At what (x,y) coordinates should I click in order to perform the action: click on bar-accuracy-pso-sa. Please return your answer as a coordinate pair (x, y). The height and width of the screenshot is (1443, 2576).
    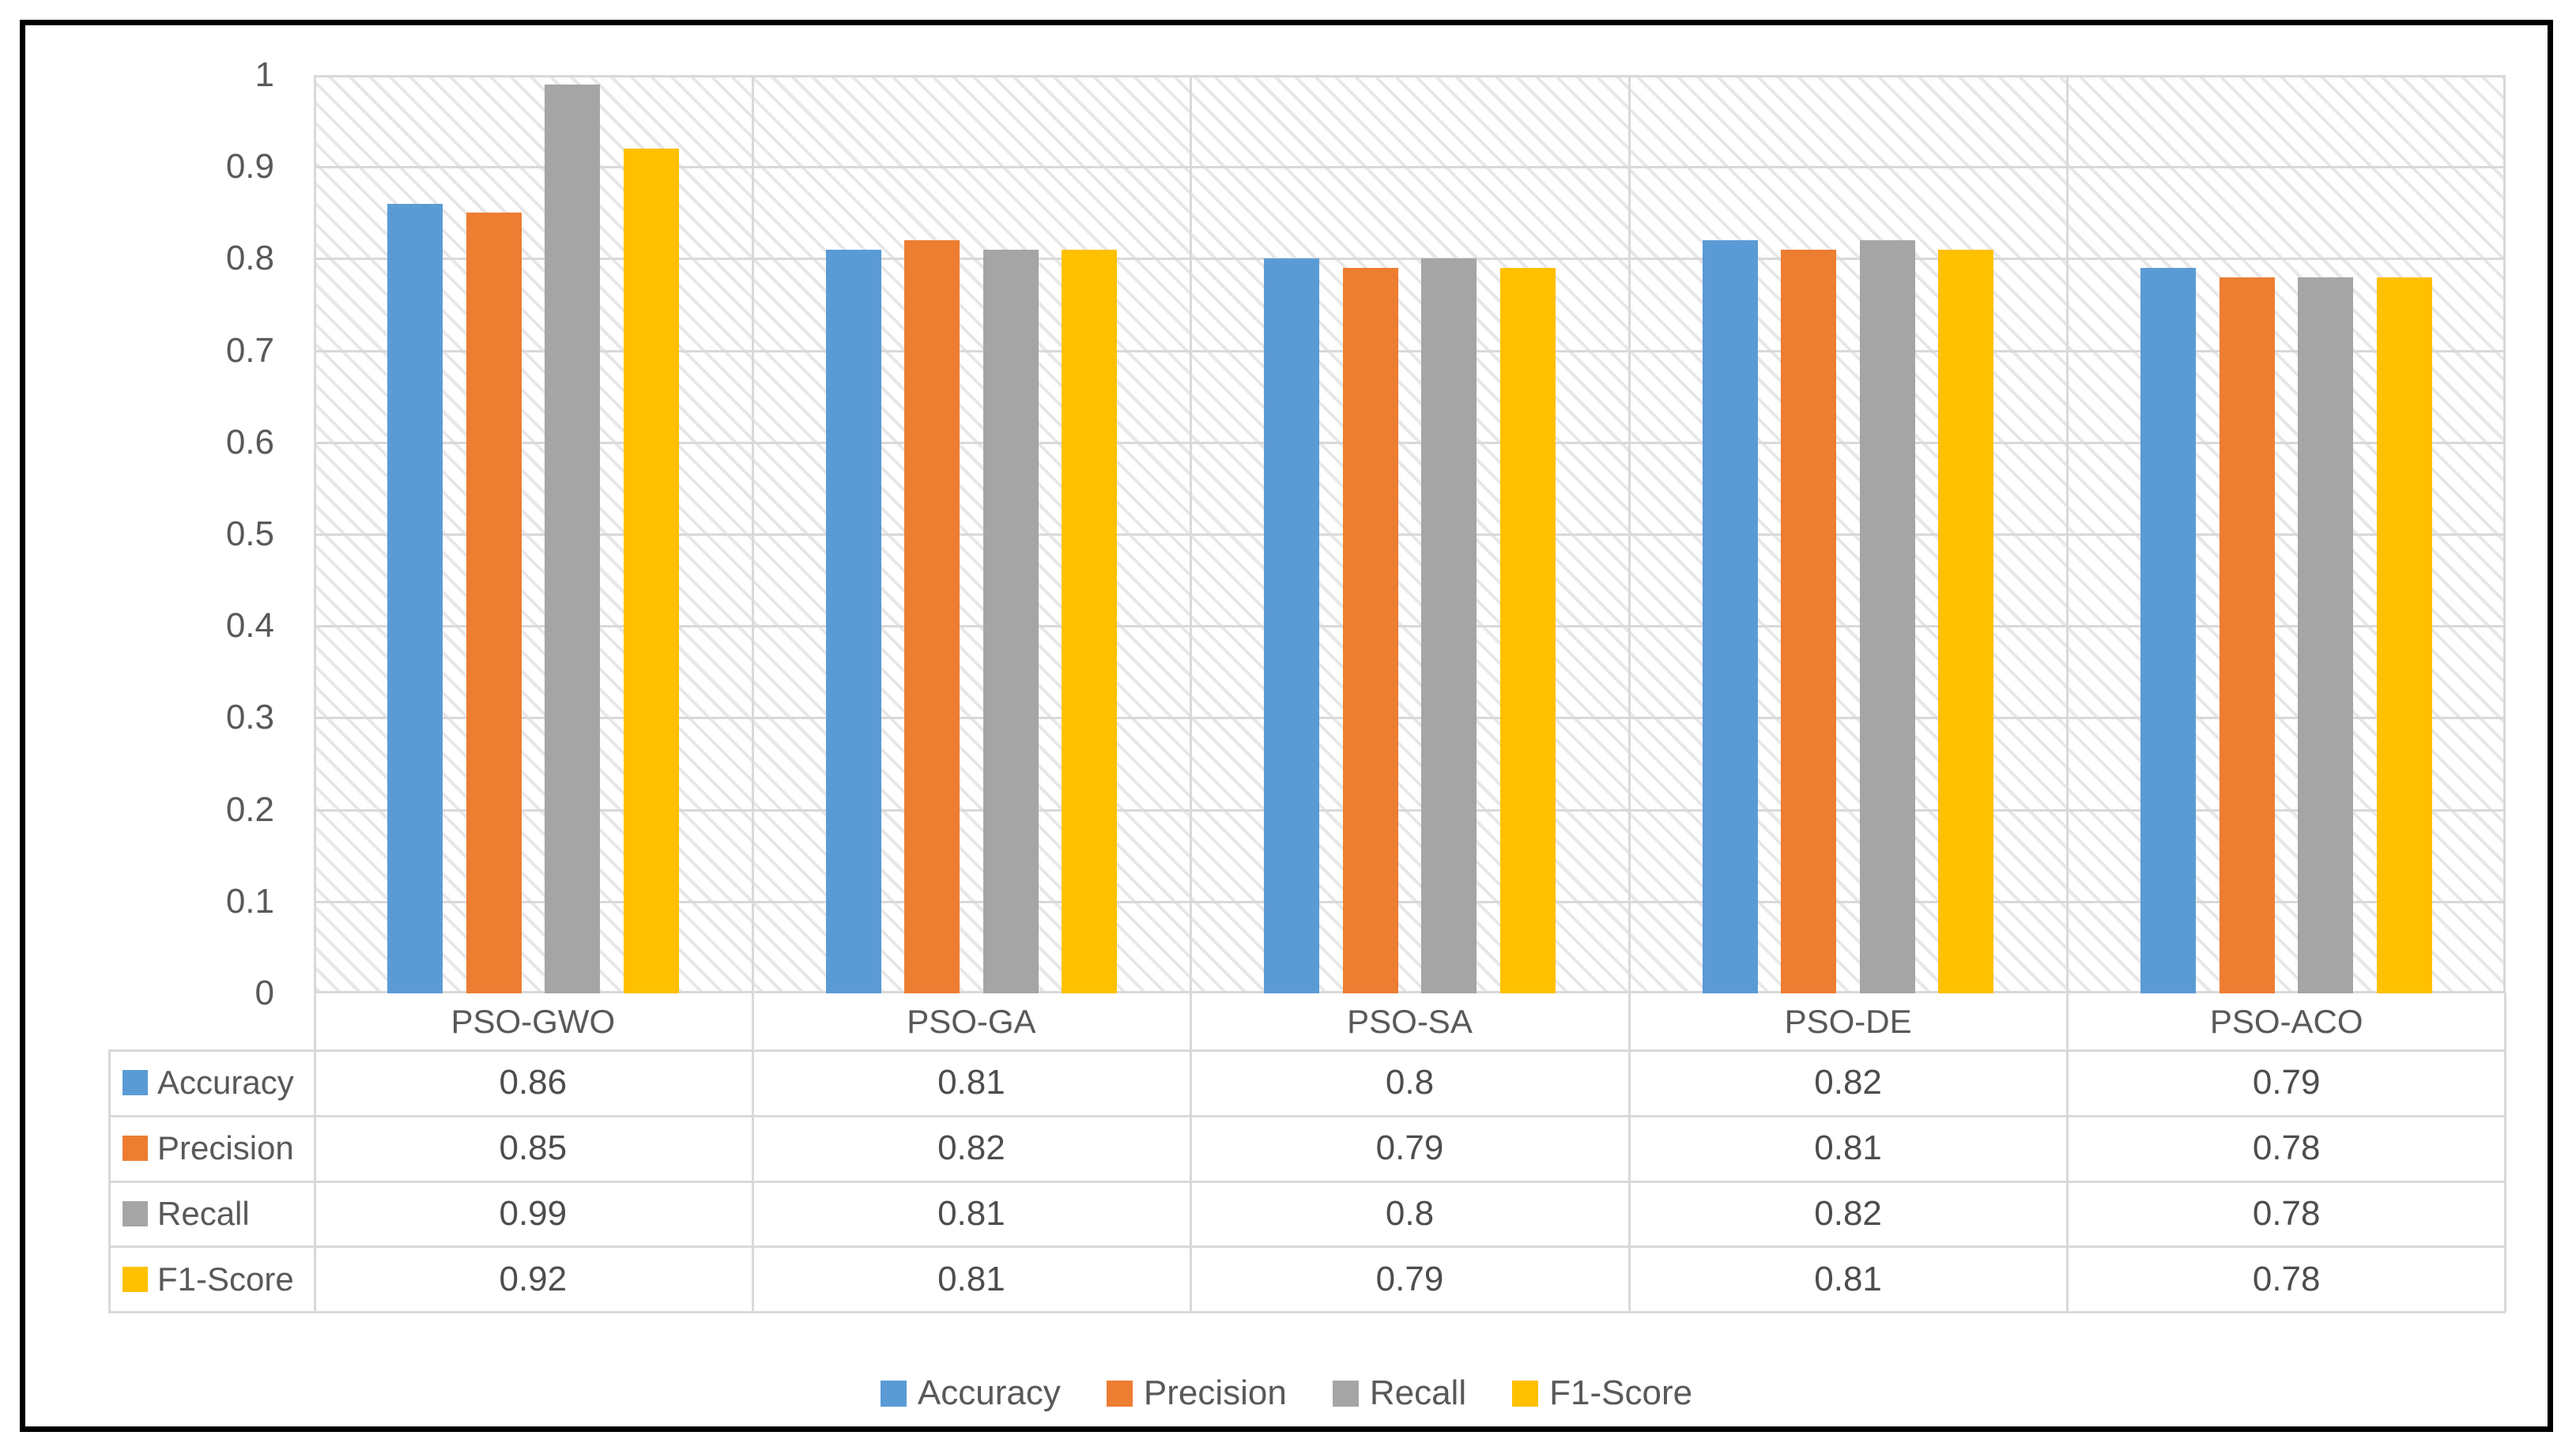
    Looking at the image, I should click on (1292, 625).